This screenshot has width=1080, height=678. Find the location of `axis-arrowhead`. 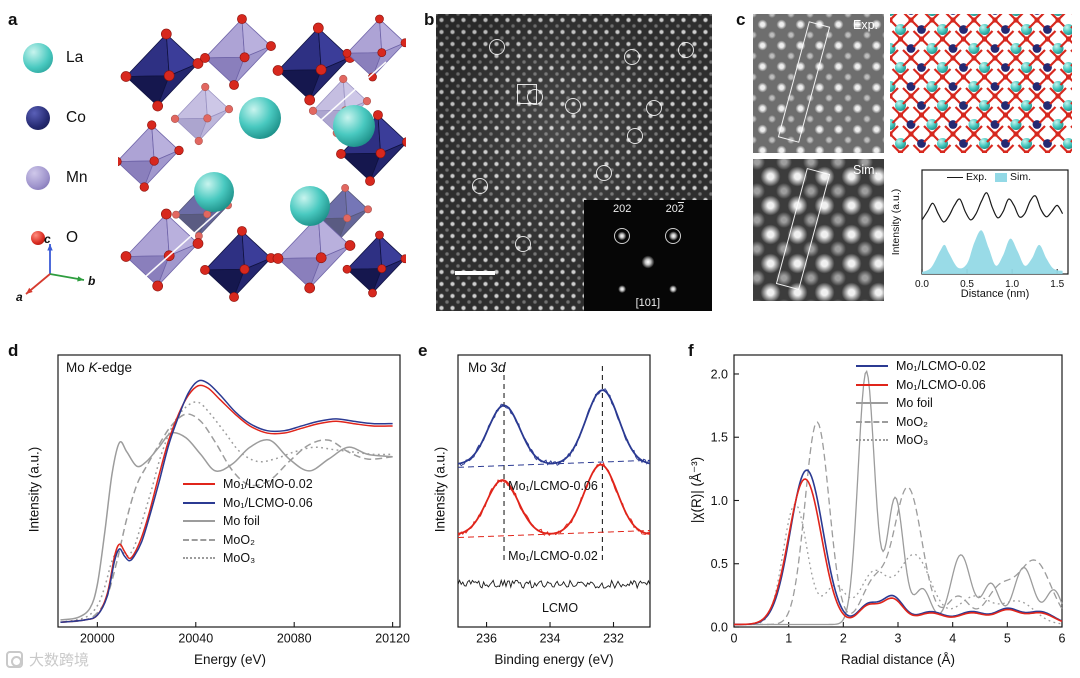

axis-arrowhead is located at coordinates (80, 279).